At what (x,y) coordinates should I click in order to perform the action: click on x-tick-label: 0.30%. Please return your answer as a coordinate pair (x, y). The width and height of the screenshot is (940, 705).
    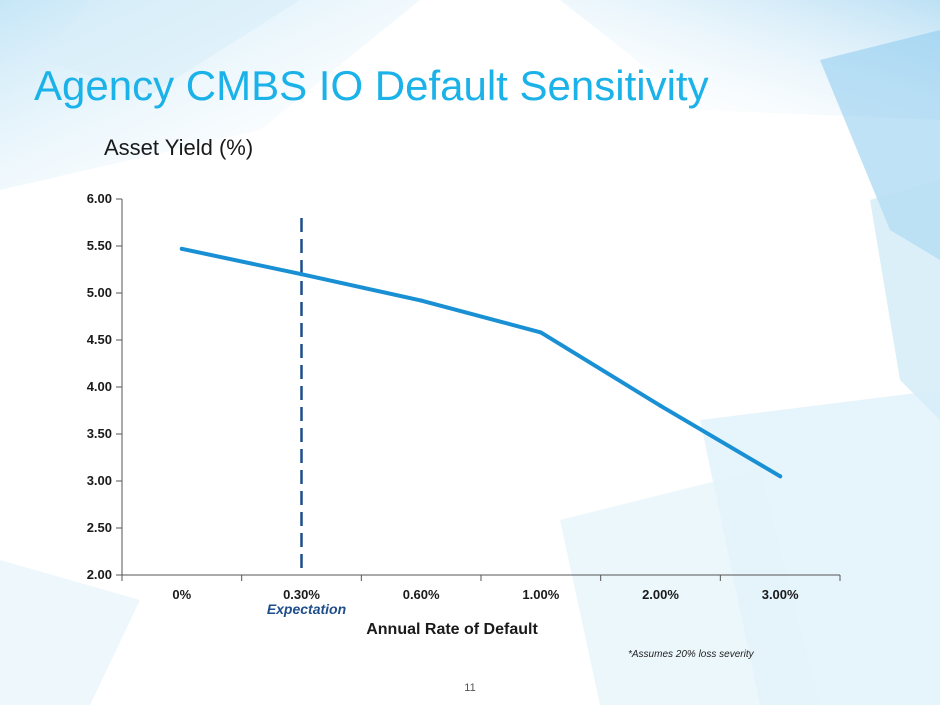
    Looking at the image, I should click on (301, 594).